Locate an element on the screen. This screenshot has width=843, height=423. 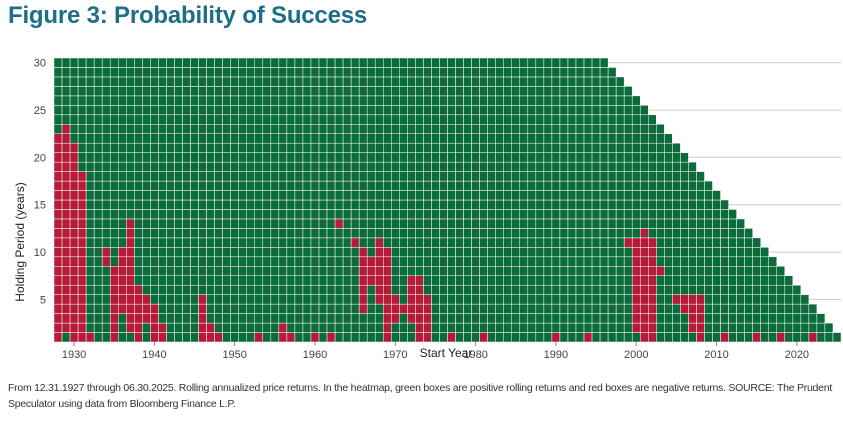
x-tick-label: 1970 is located at coordinates (395, 355).